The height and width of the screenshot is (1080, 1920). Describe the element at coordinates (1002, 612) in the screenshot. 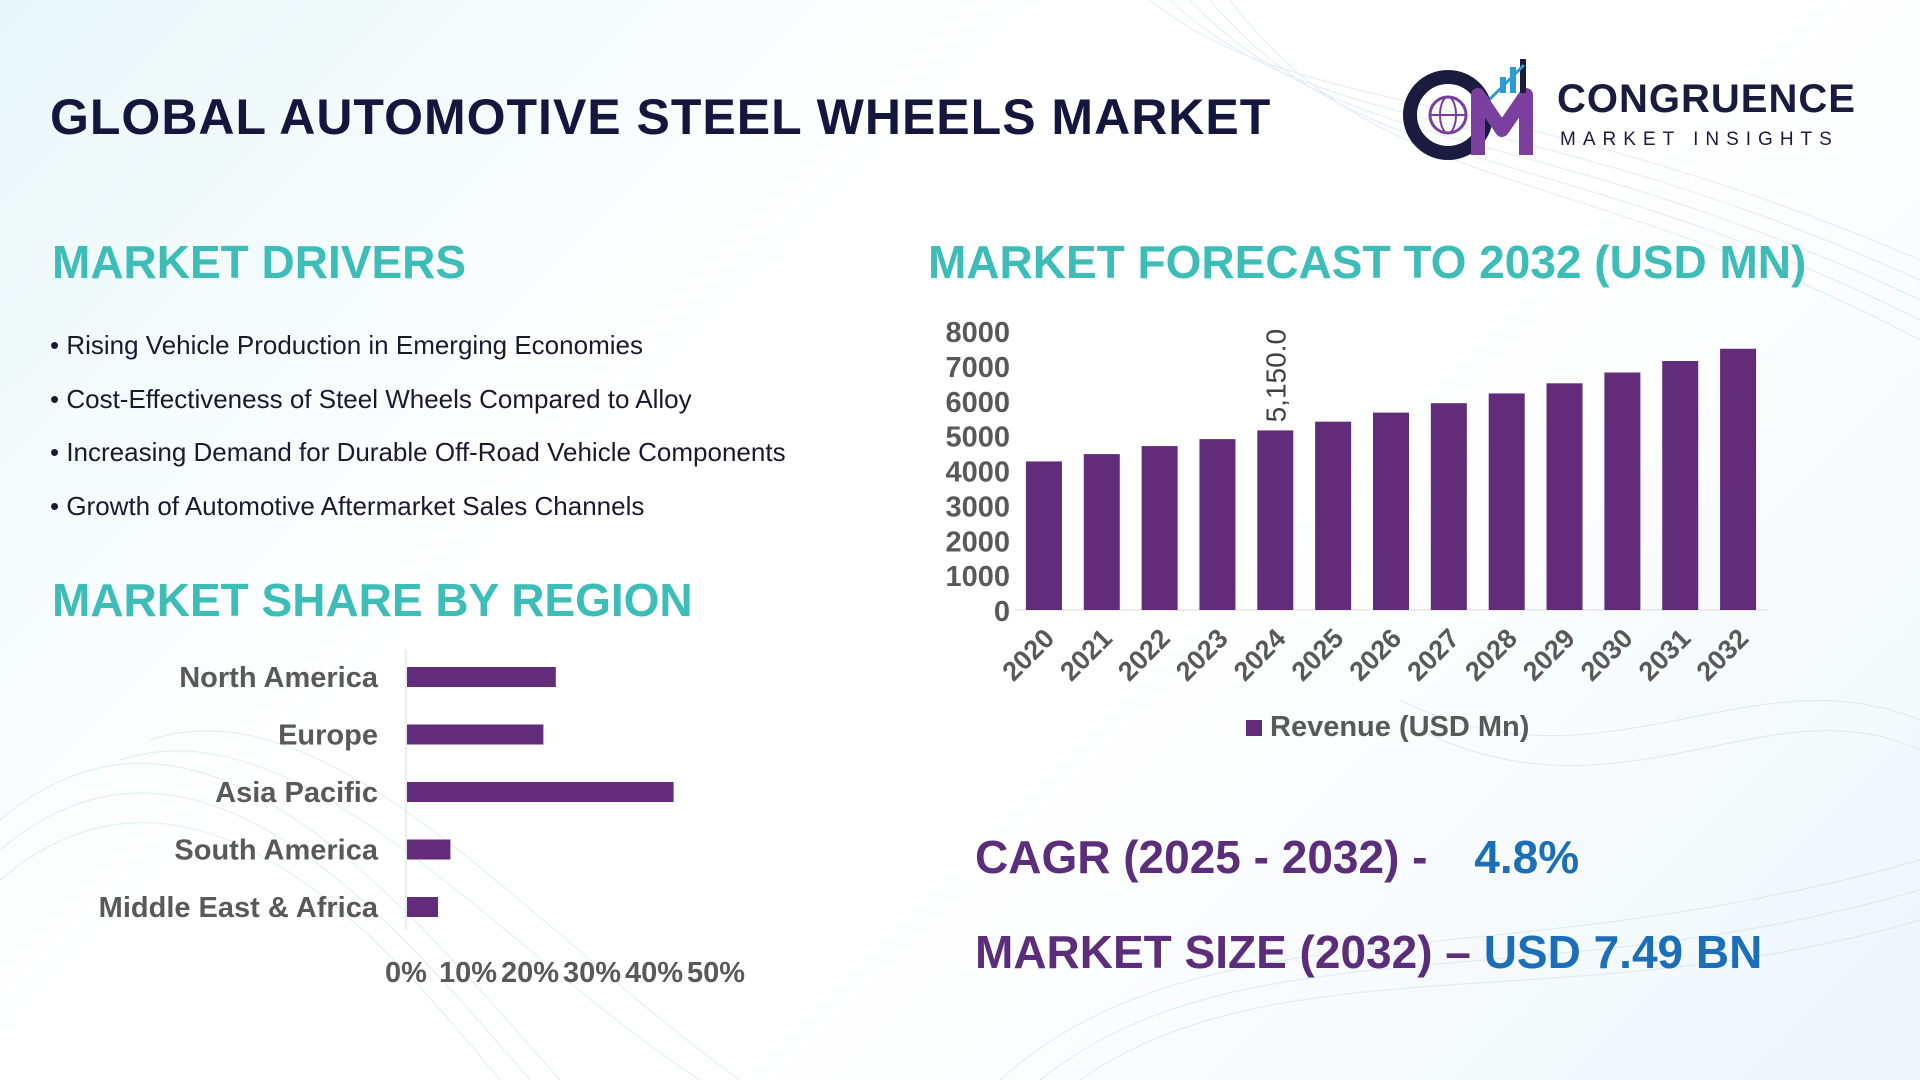

I see `forecast-y-tick-label: 0` at that location.